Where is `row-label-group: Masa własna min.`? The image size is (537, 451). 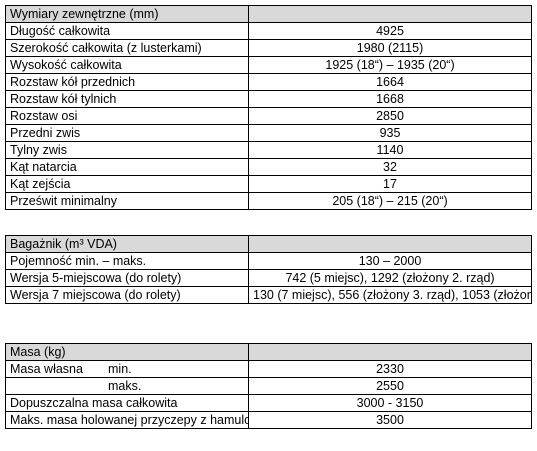 row-label-group: Masa własna min. is located at coordinates (71, 369).